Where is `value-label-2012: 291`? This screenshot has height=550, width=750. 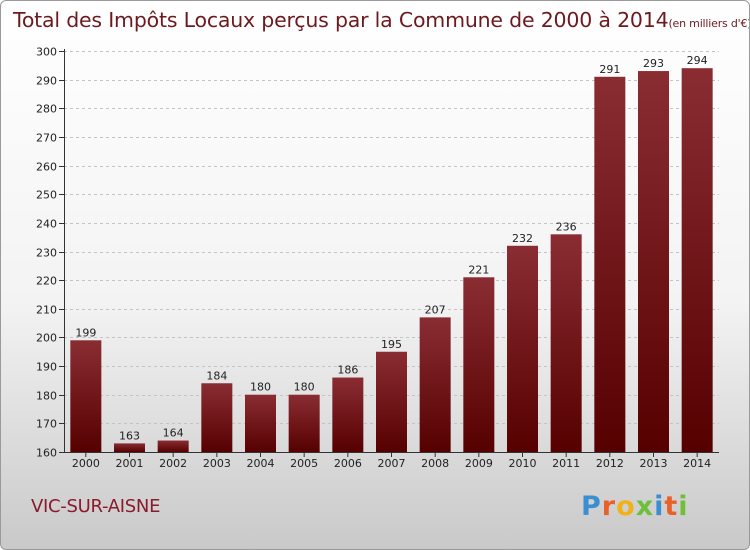
value-label-2012: 291 is located at coordinates (609, 69).